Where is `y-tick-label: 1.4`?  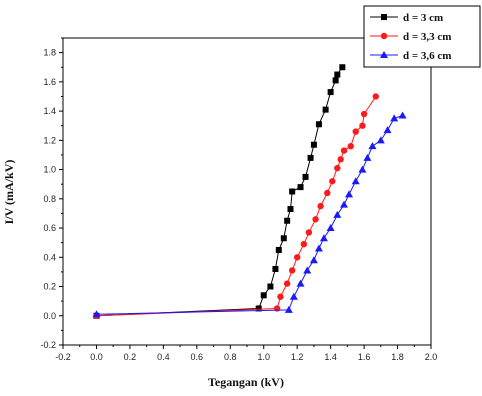
y-tick-label: 1.4 is located at coordinates (49, 111).